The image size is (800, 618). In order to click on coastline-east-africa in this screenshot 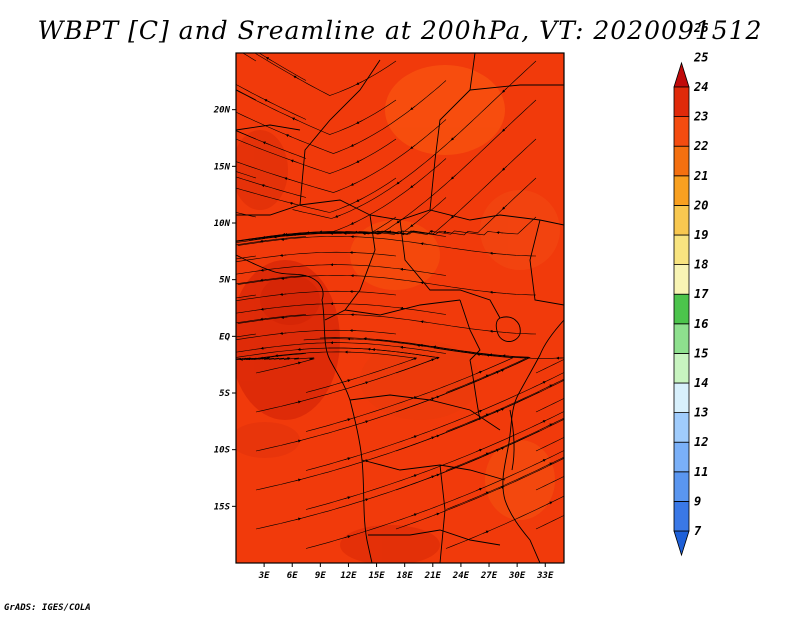, I will do `click(533, 441)`.